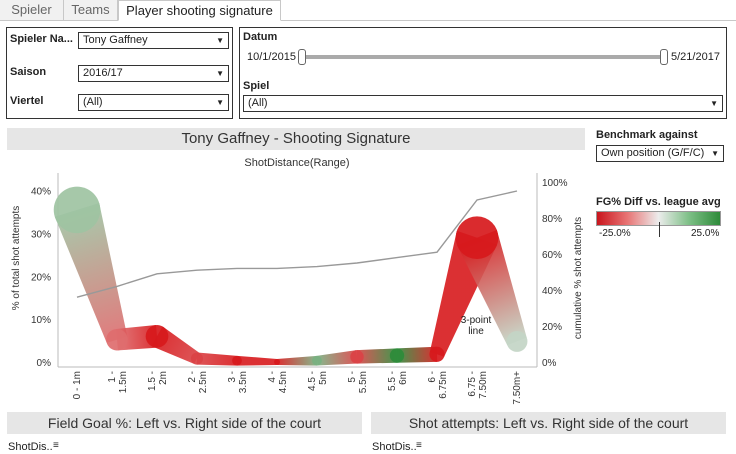  Describe the element at coordinates (260, 37) in the screenshot. I see `date-label: Datum` at that location.